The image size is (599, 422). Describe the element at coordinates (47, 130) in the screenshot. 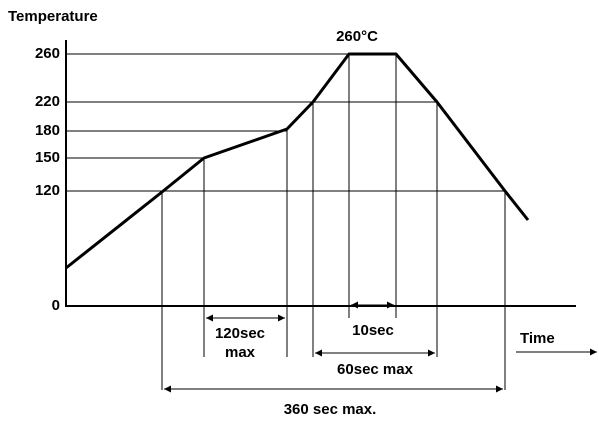

I see `y-tick: 180` at that location.